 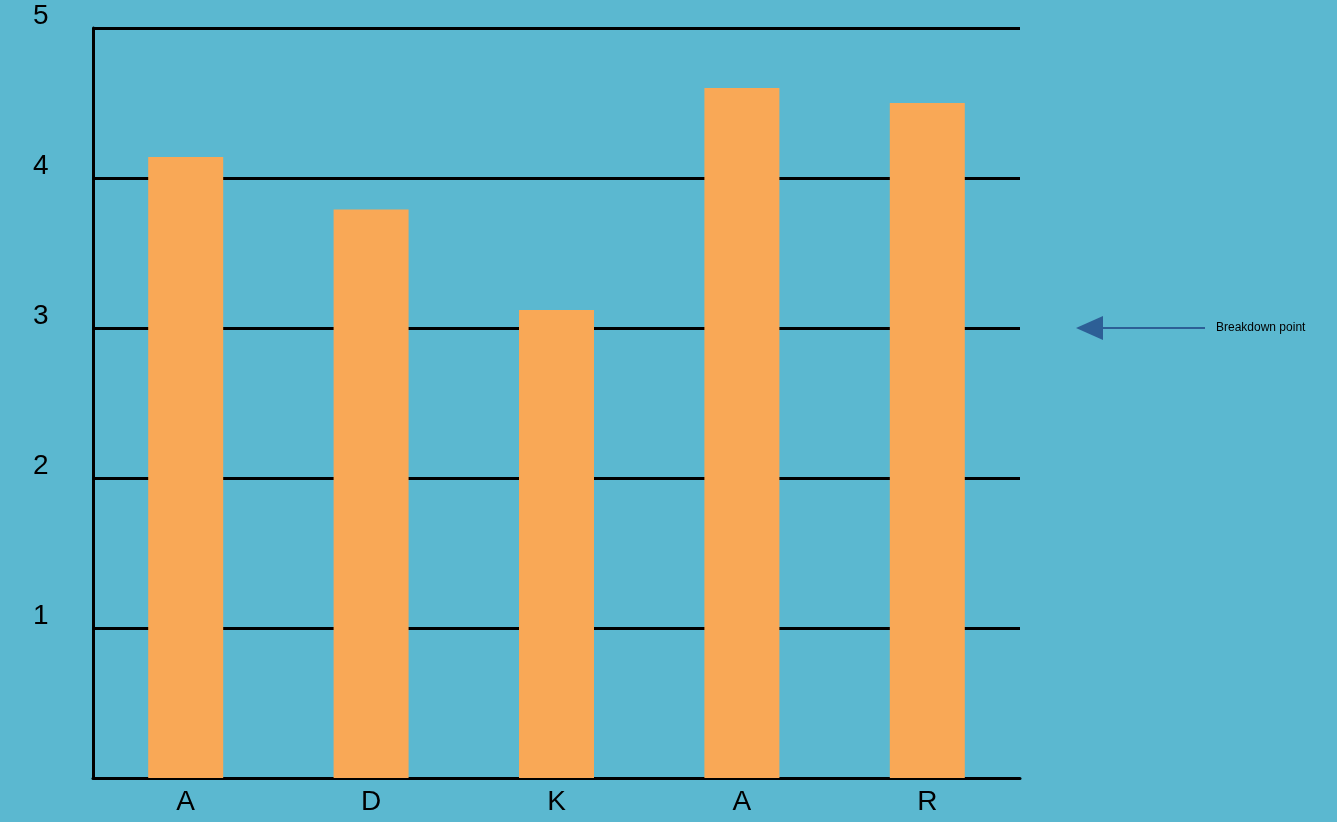 I want to click on y-tick-label: 4, so click(x=41, y=164).